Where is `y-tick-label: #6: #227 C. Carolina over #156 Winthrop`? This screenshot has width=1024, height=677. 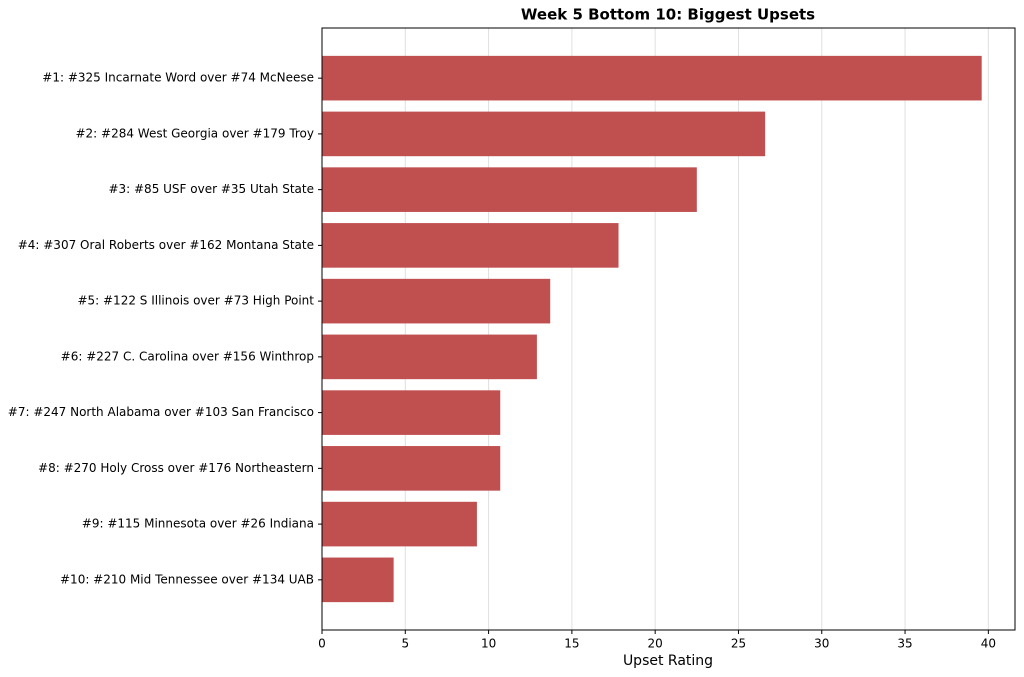 y-tick-label: #6: #227 C. Carolina over #156 Winthrop is located at coordinates (187, 356).